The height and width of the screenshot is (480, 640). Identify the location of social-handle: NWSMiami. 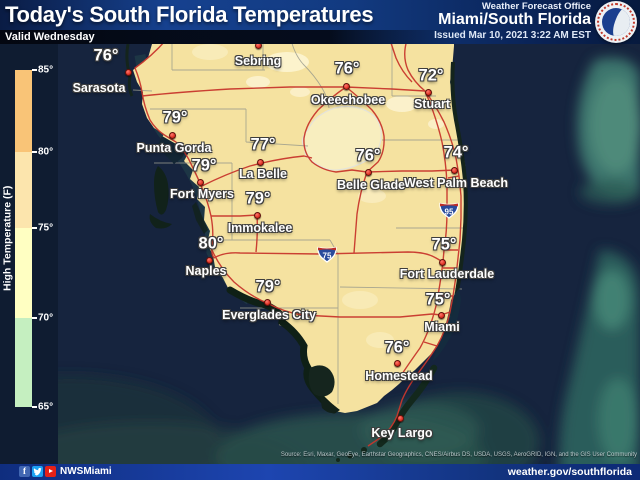
(86, 471).